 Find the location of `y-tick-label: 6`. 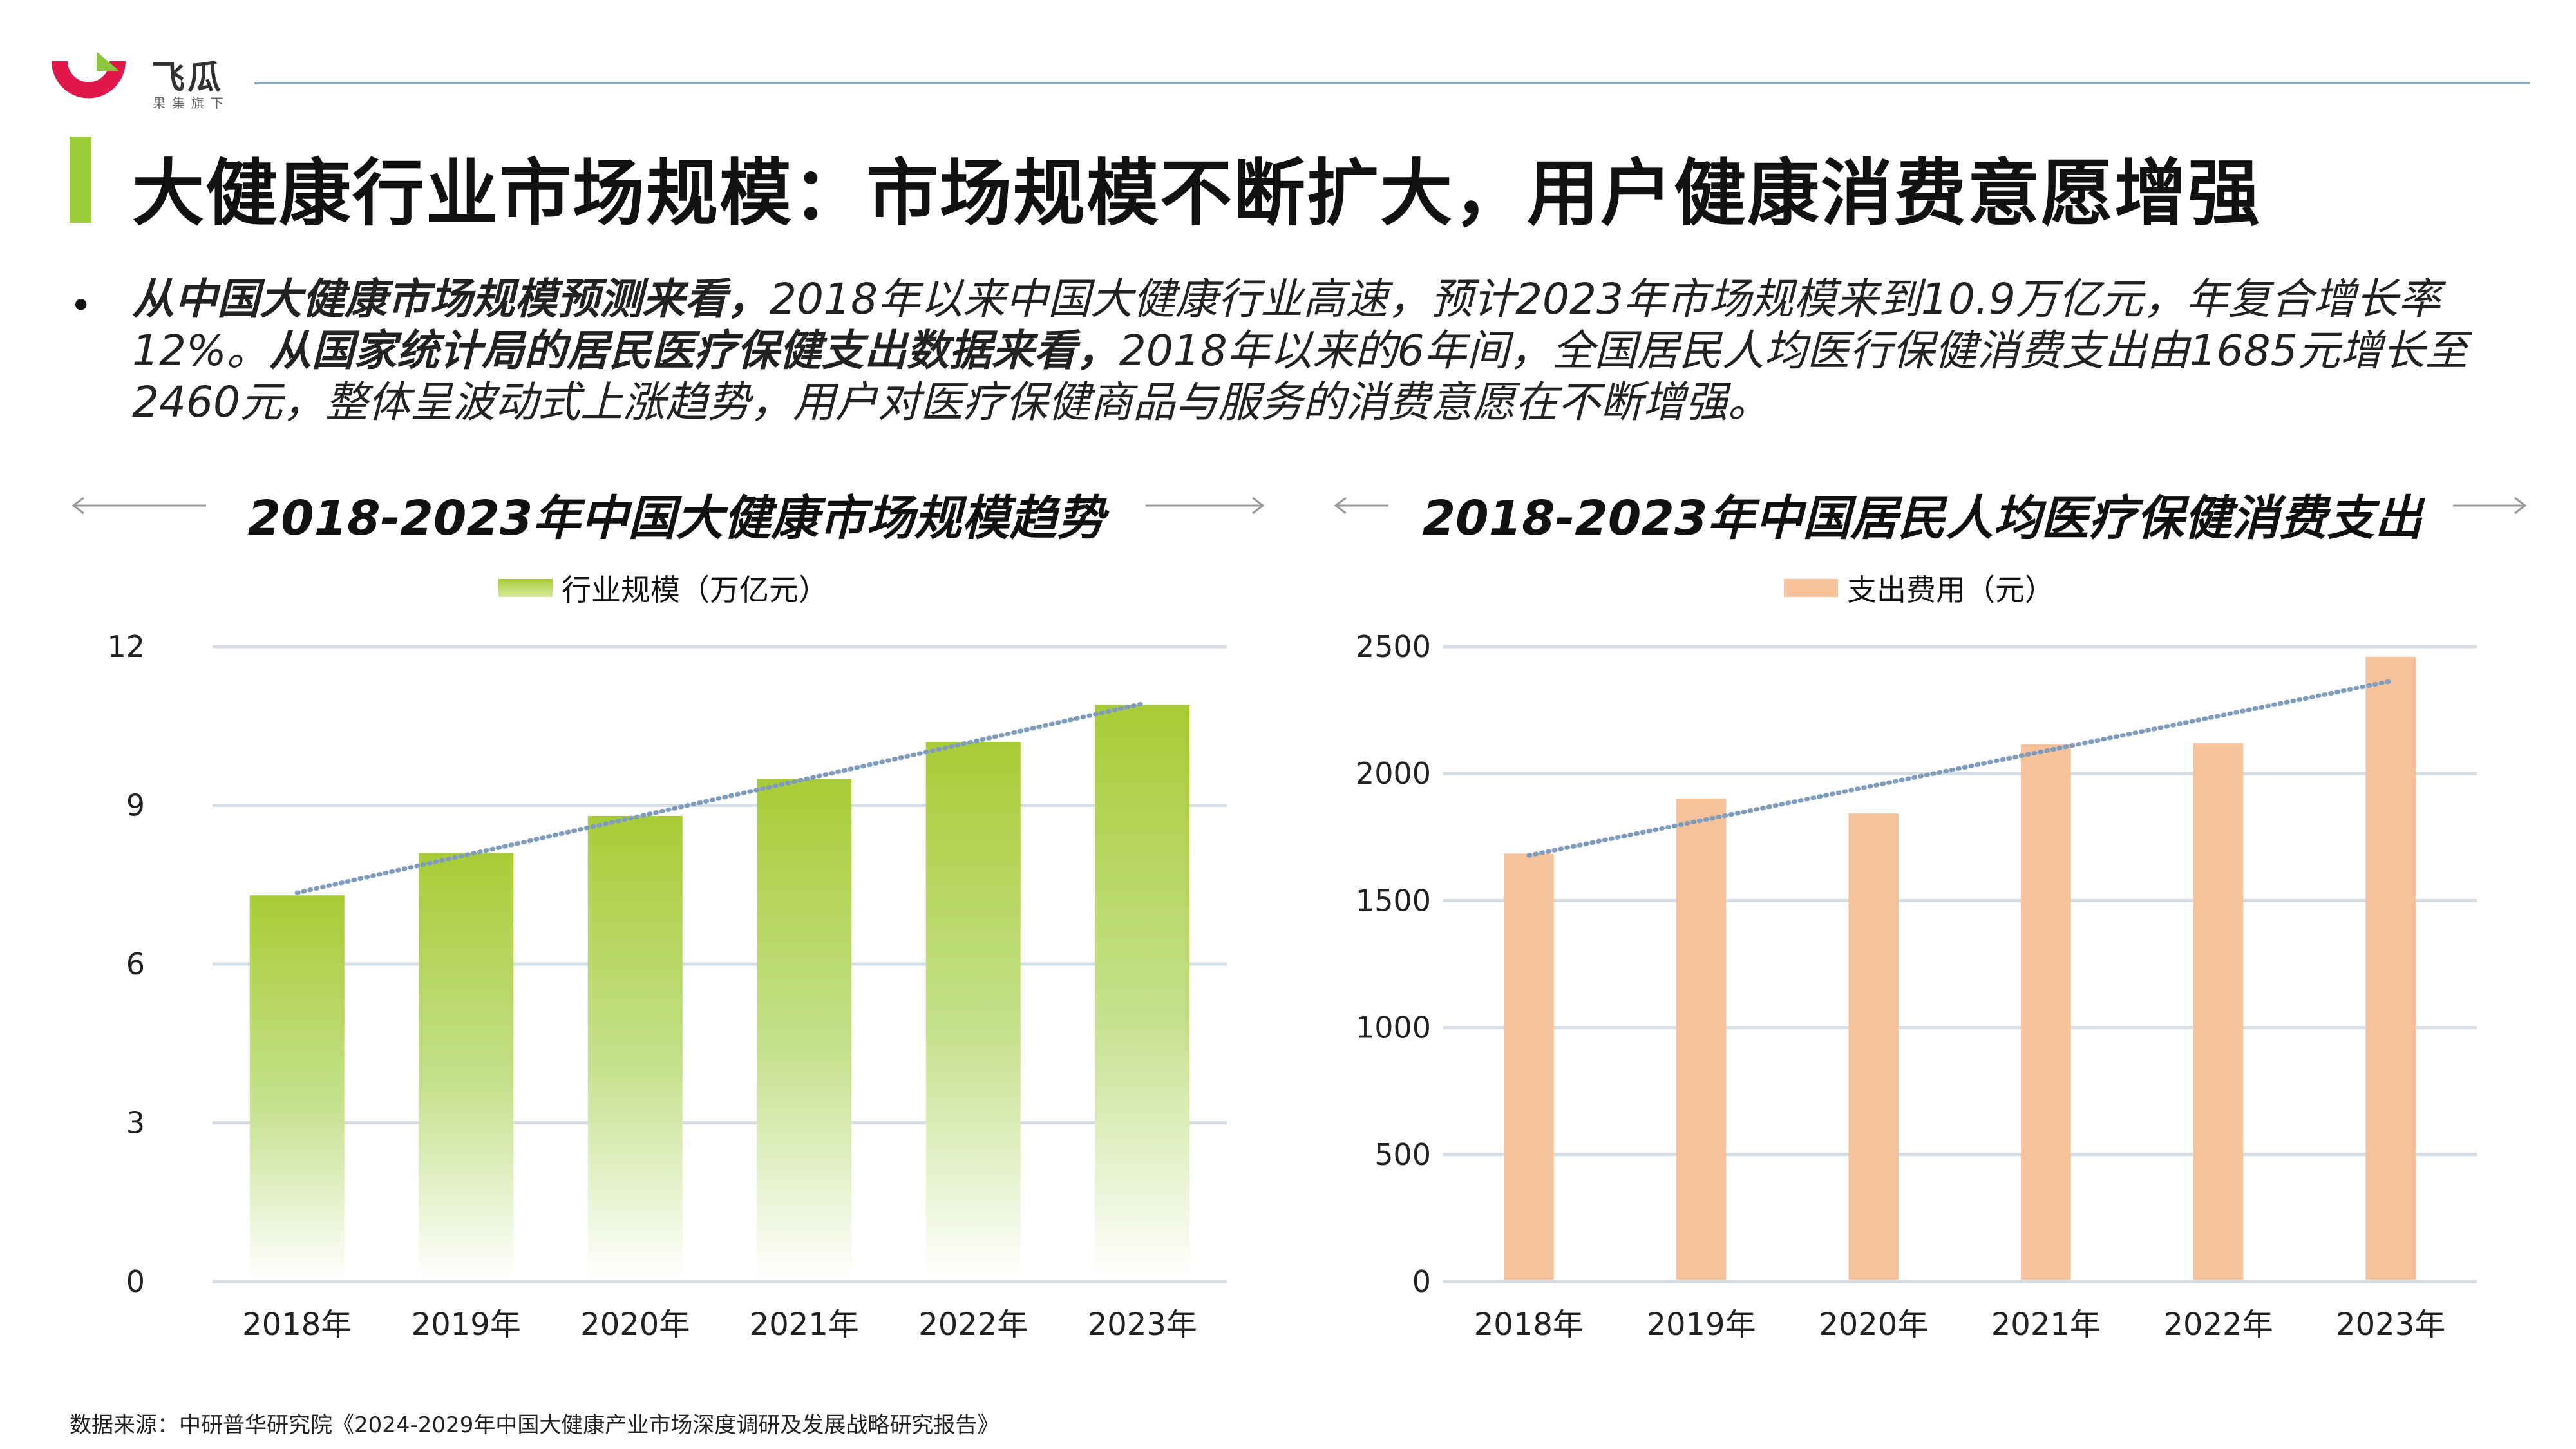

y-tick-label: 6 is located at coordinates (135, 964).